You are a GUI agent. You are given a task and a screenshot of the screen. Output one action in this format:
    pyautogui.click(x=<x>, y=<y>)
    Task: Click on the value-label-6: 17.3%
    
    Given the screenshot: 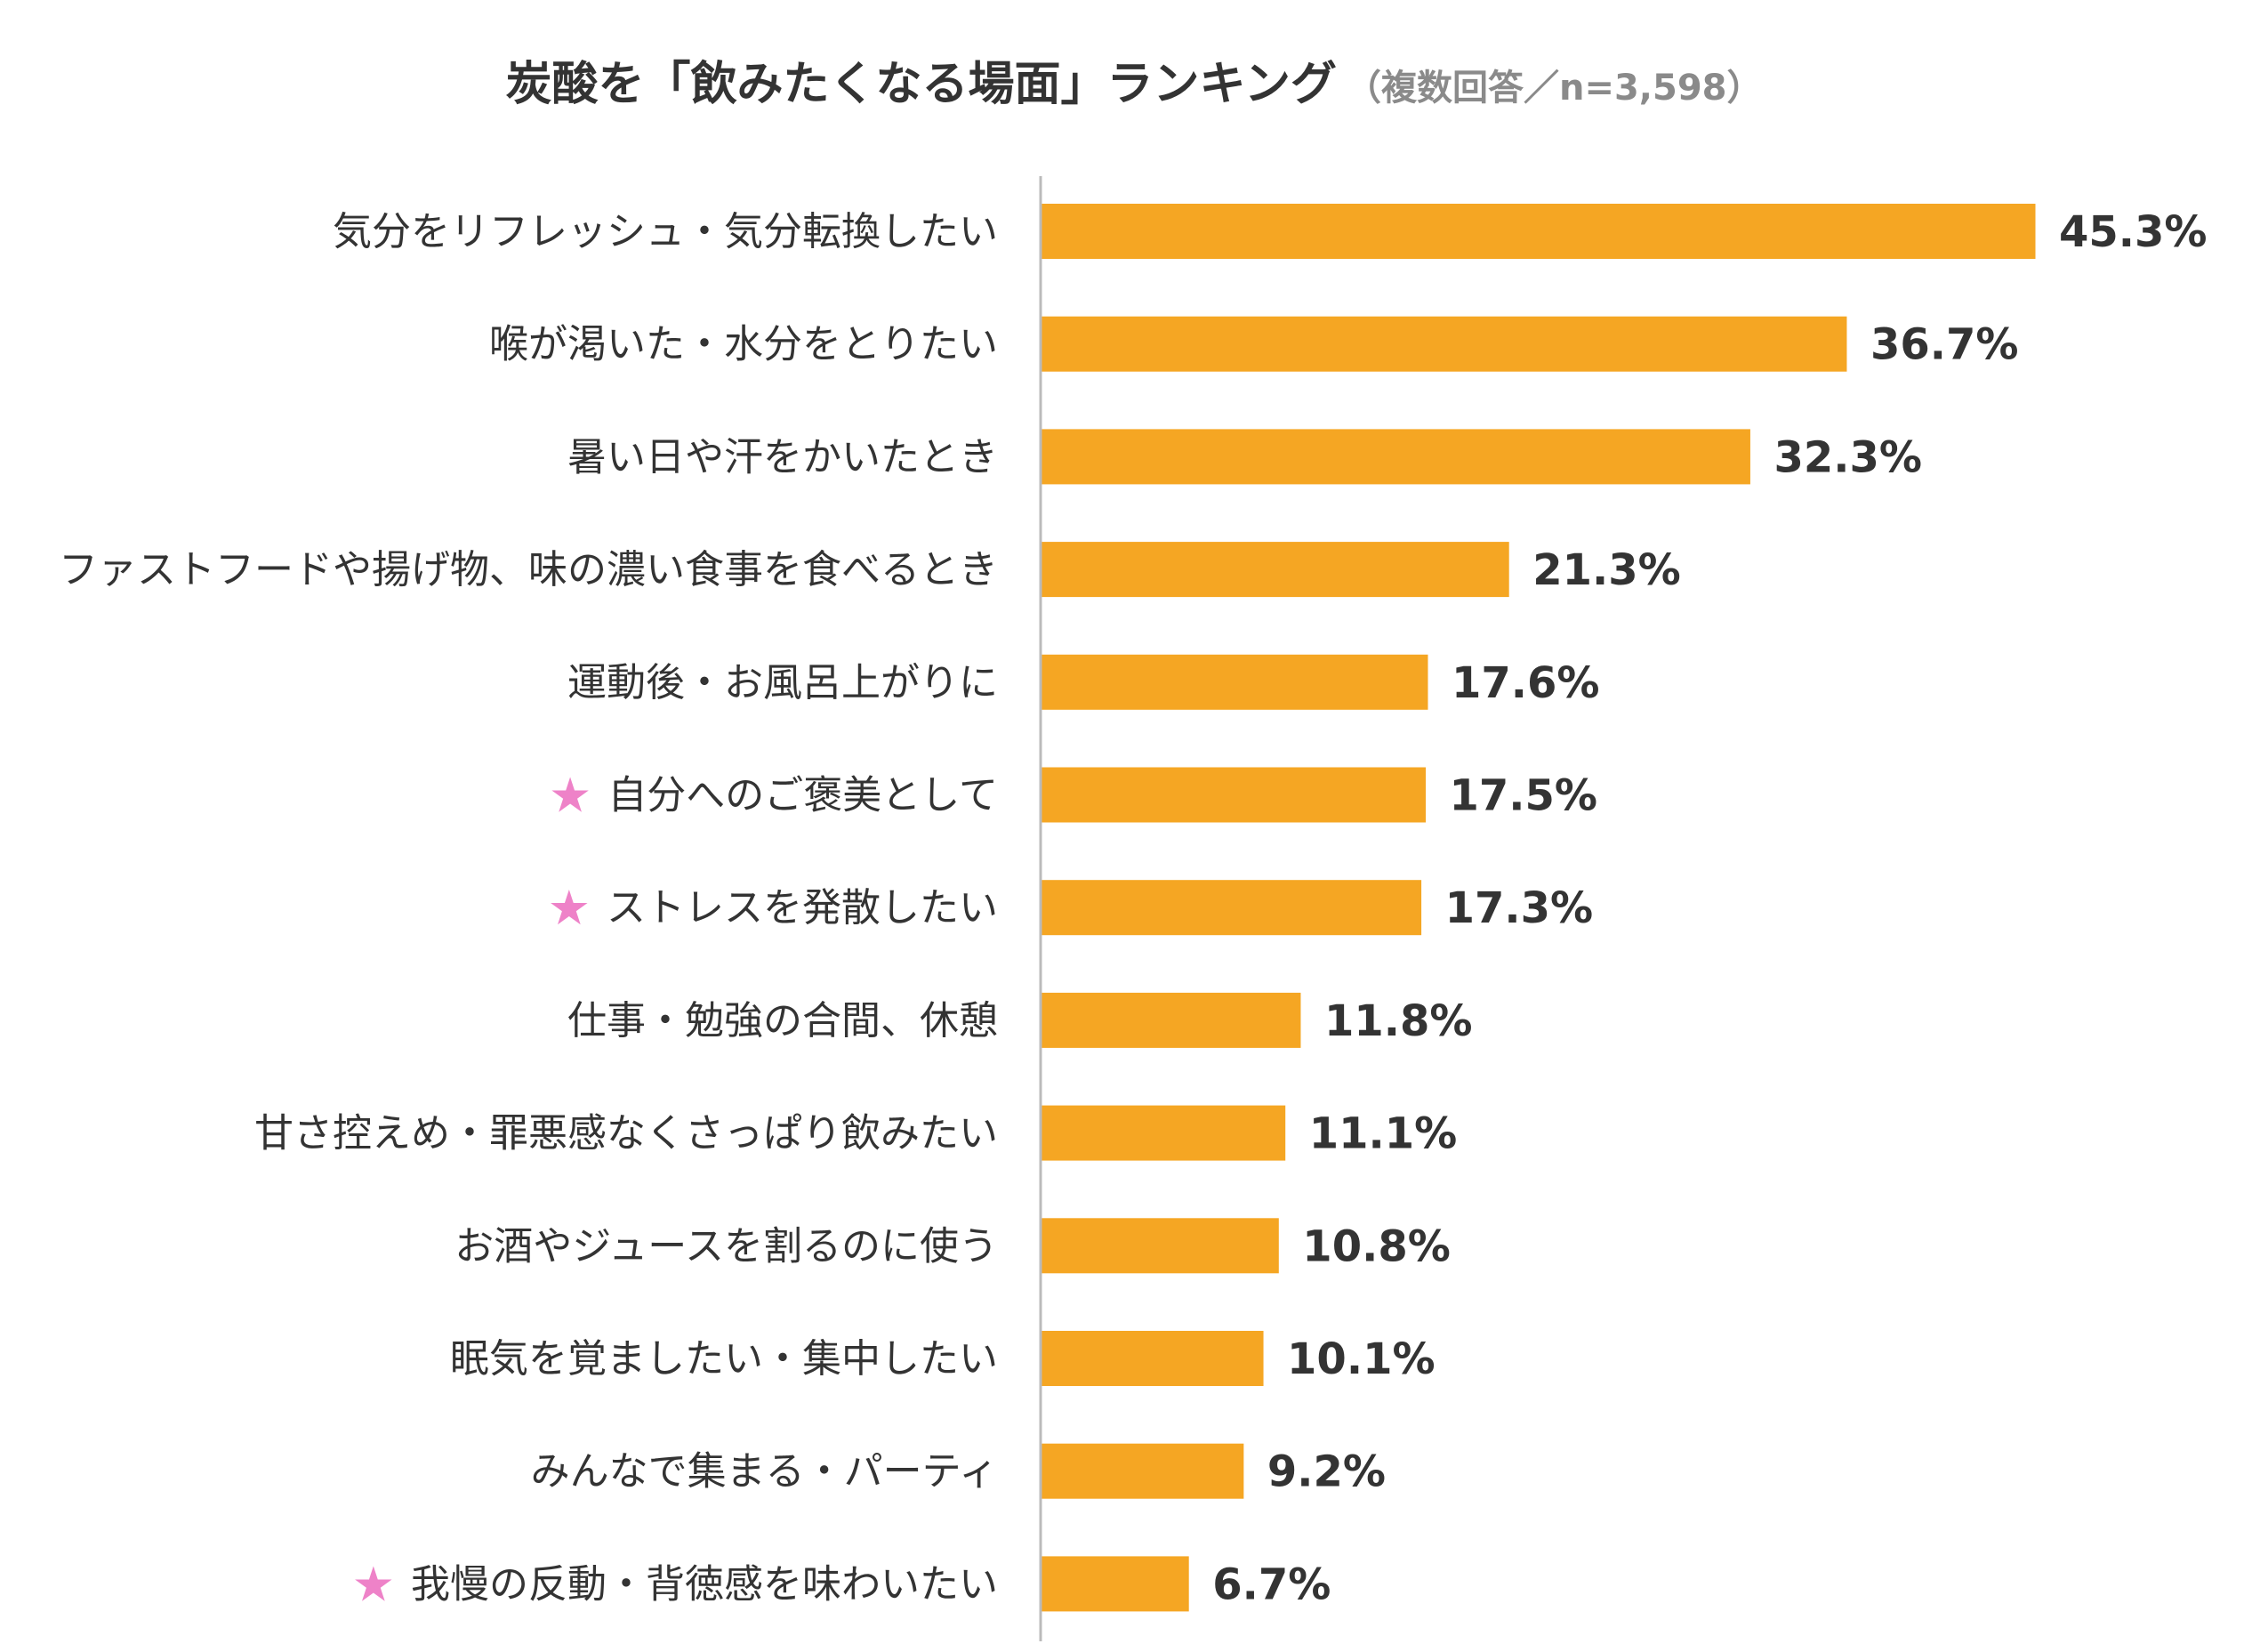 What is the action you would take?
    pyautogui.click(x=1519, y=908)
    